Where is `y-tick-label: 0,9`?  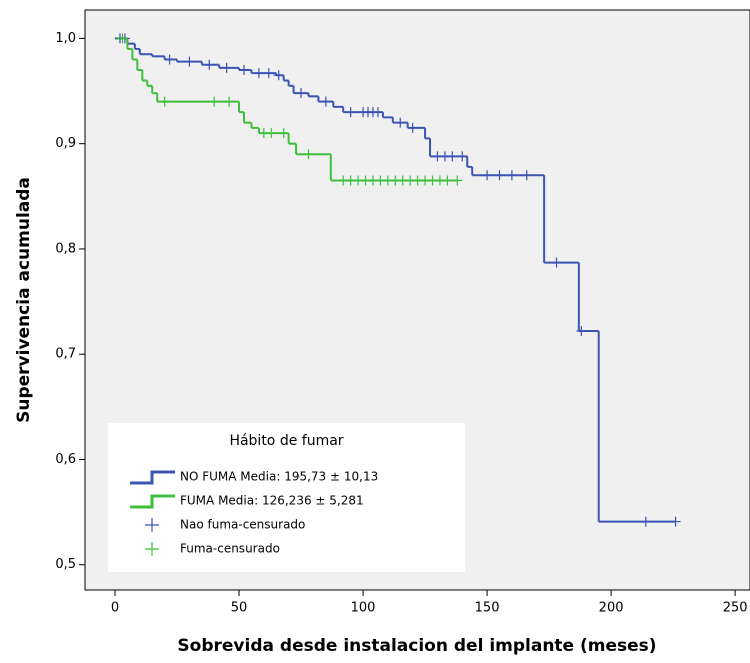
y-tick-label: 0,9 is located at coordinates (65, 143).